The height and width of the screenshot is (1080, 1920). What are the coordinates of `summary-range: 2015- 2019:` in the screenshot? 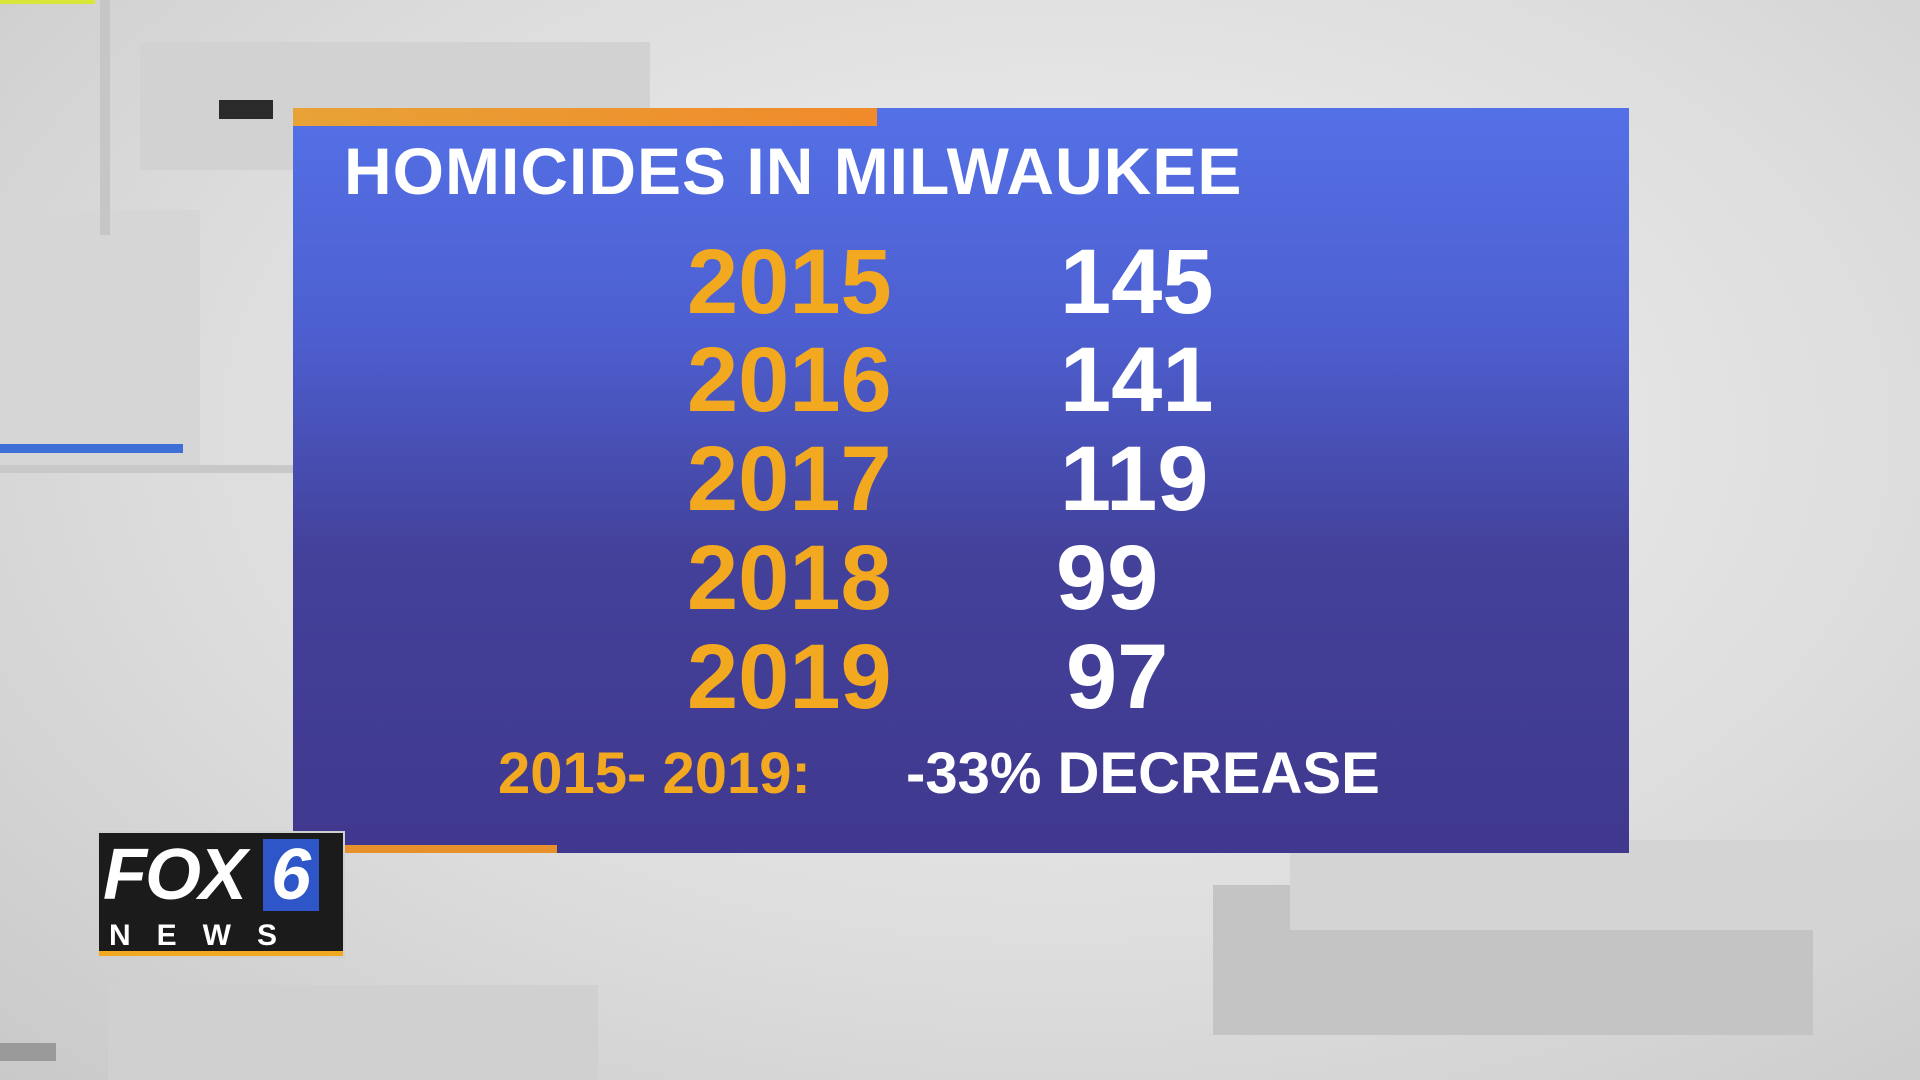 It's located at (654, 773).